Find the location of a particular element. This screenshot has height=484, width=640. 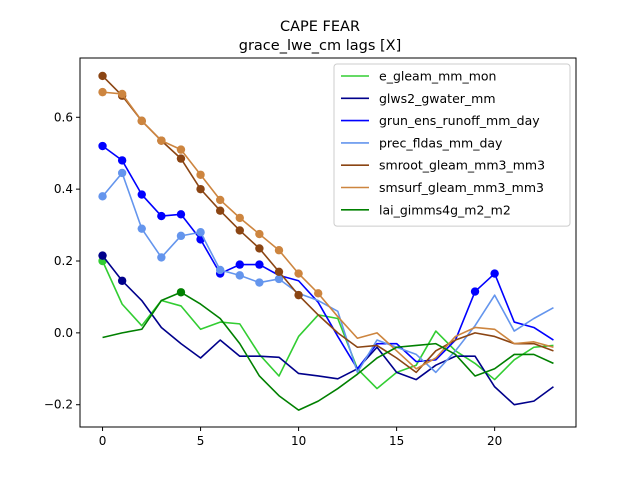

x-tick-label: 15 is located at coordinates (396, 441).